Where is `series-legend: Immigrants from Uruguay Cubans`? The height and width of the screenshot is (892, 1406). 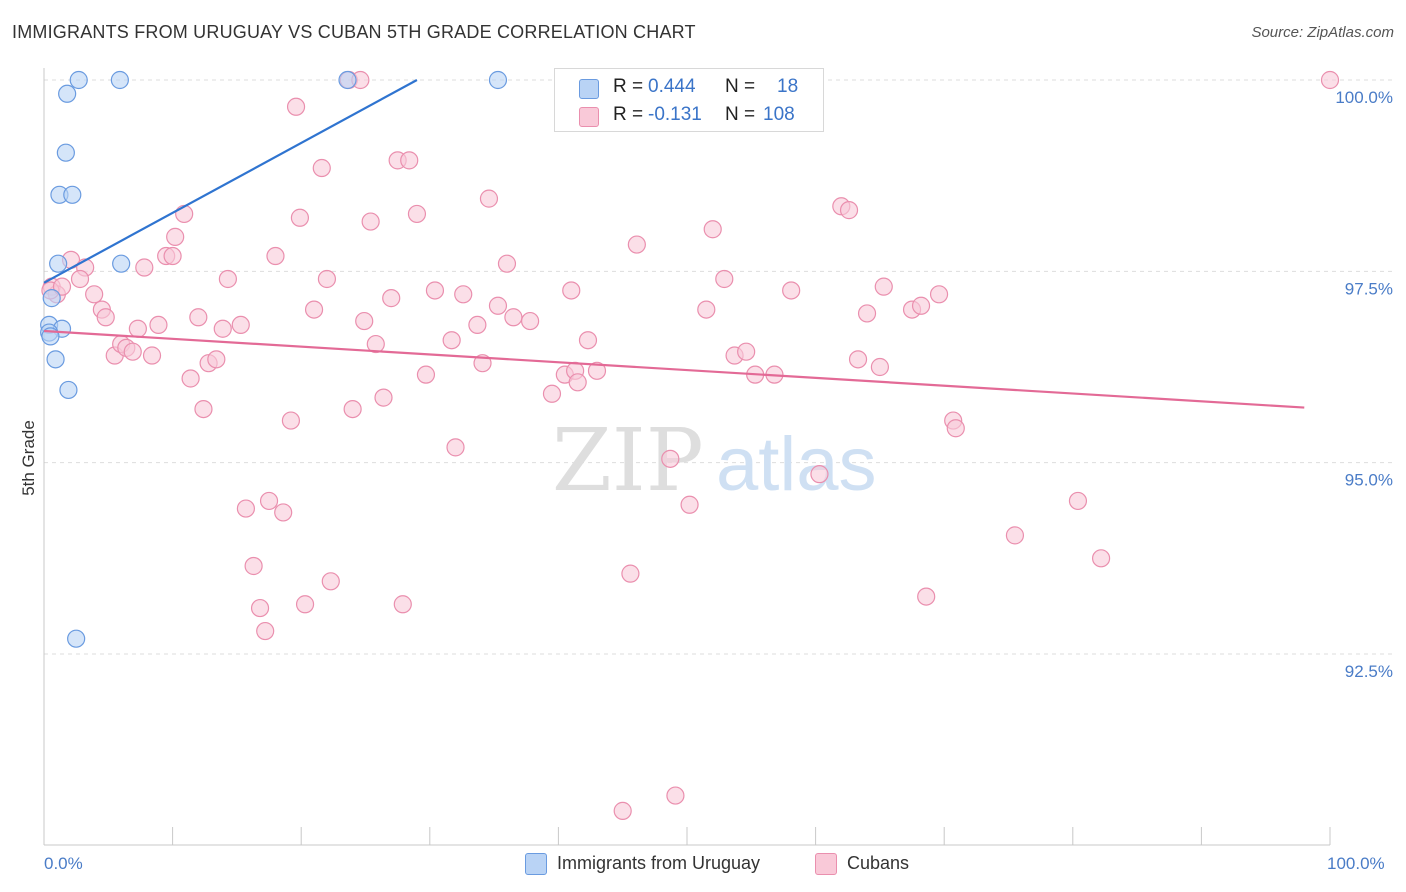 series-legend: Immigrants from Uruguay Cubans is located at coordinates (703, 865).